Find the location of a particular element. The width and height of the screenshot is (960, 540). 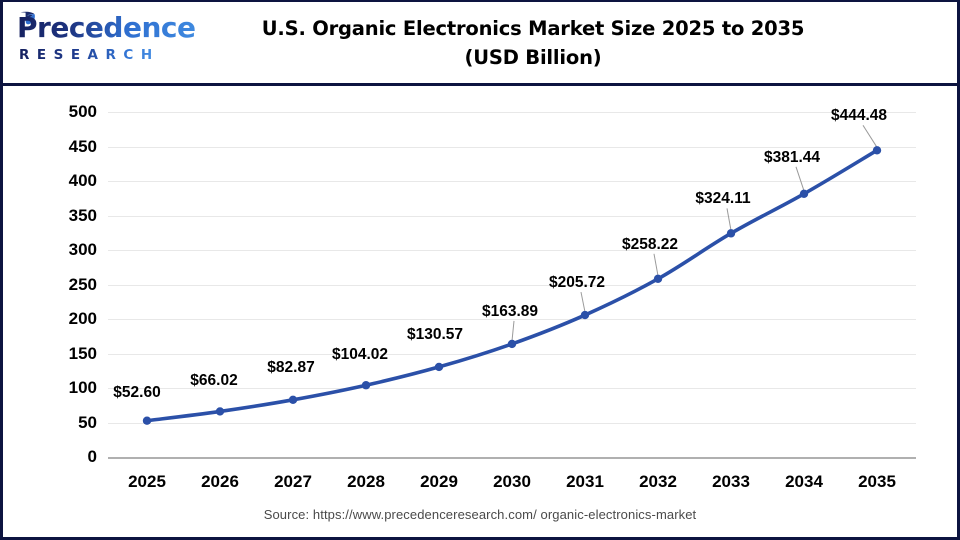

x-axis-tick-label: 2026 is located at coordinates (220, 481).